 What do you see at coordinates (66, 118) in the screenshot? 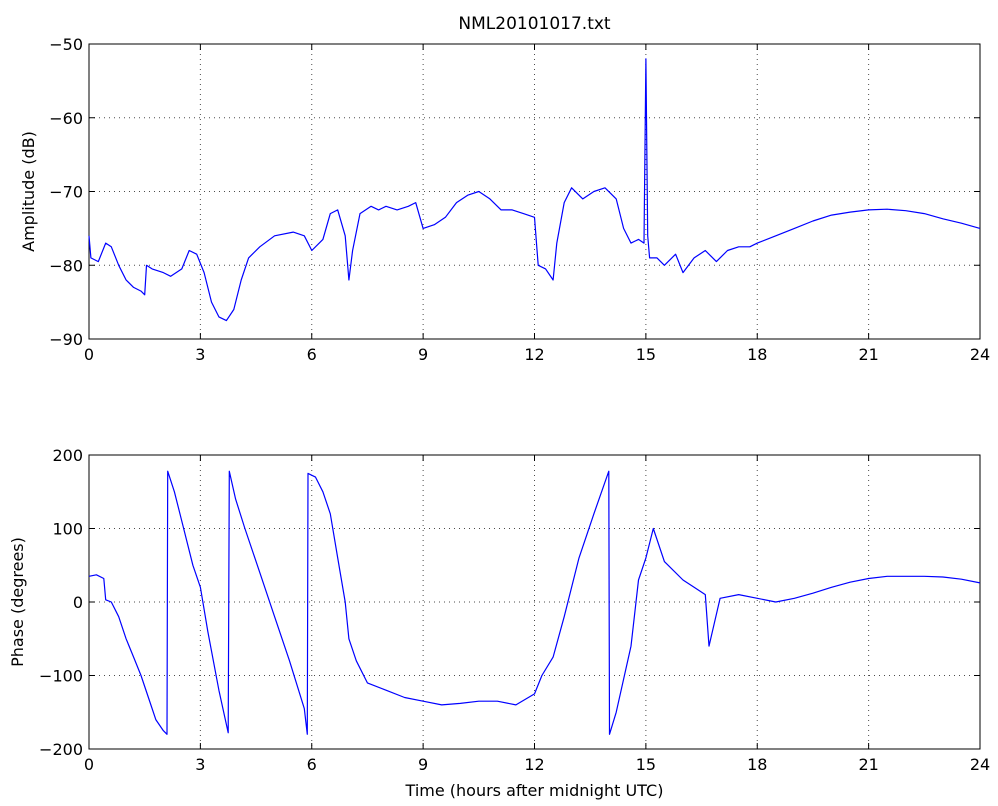
I see `y-tick-label: −60` at bounding box center [66, 118].